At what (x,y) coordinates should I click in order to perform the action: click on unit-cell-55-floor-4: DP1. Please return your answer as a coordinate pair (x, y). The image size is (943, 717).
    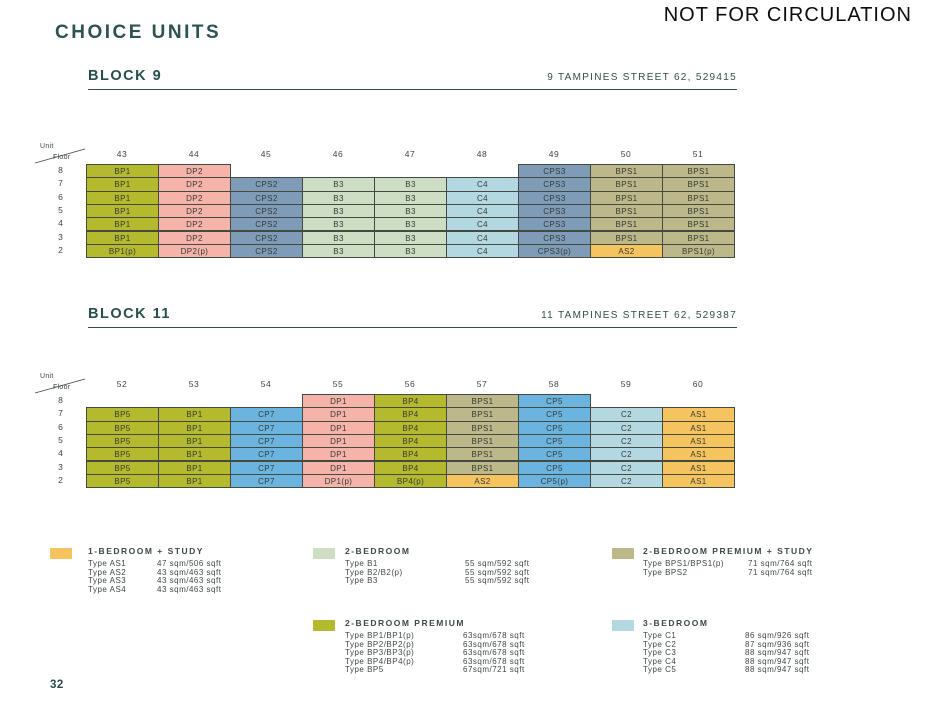
    Looking at the image, I should click on (338, 454).